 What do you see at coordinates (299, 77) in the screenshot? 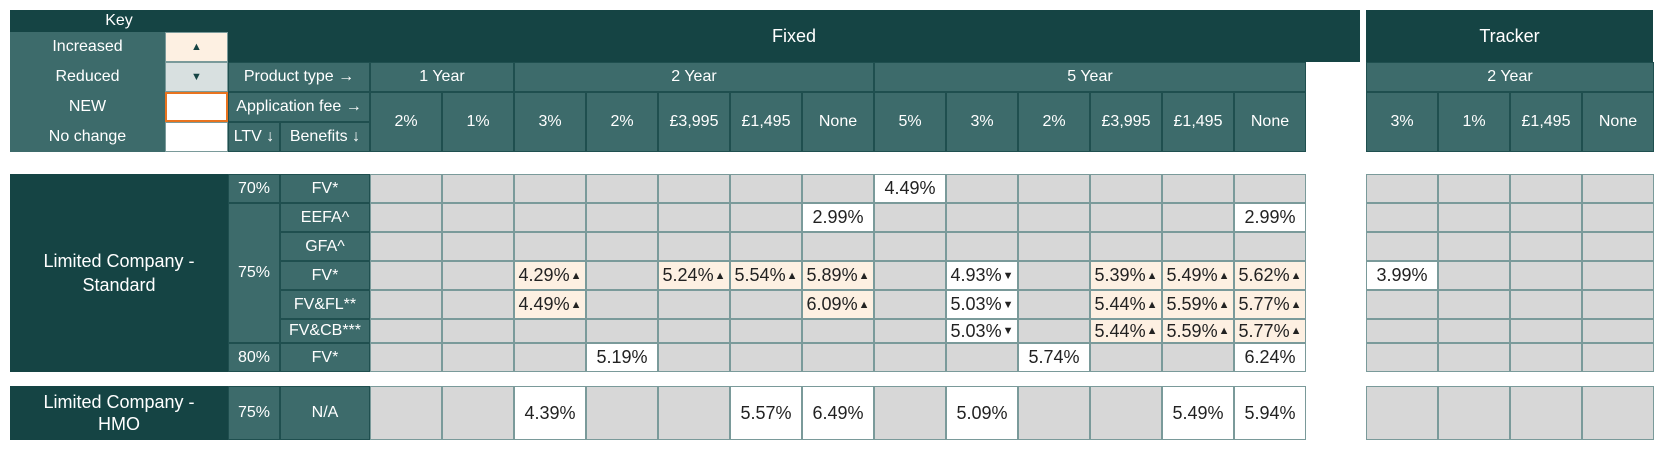
I see `product-type-header: Product type →` at bounding box center [299, 77].